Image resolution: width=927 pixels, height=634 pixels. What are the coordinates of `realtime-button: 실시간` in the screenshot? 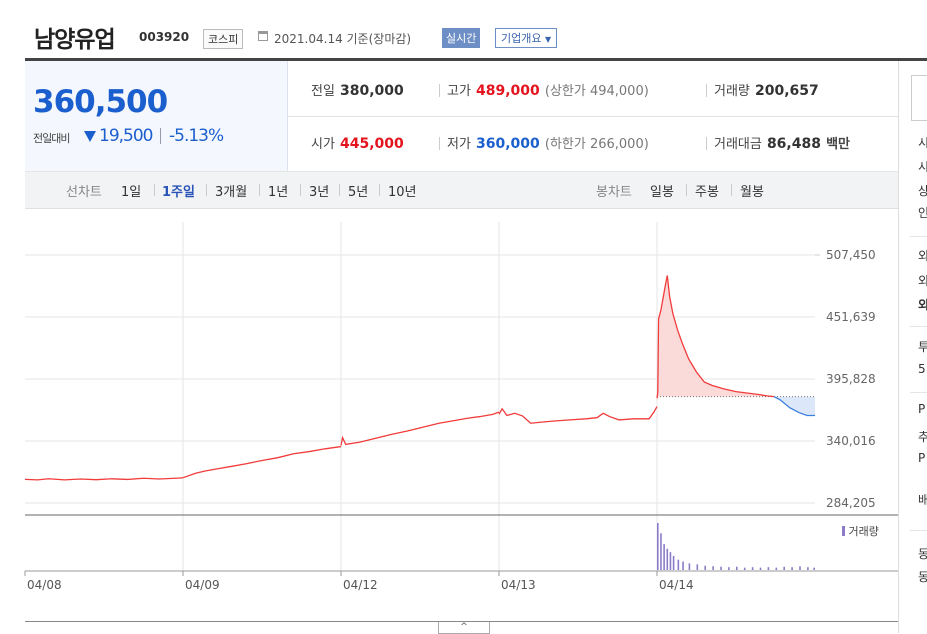 It's located at (461, 38).